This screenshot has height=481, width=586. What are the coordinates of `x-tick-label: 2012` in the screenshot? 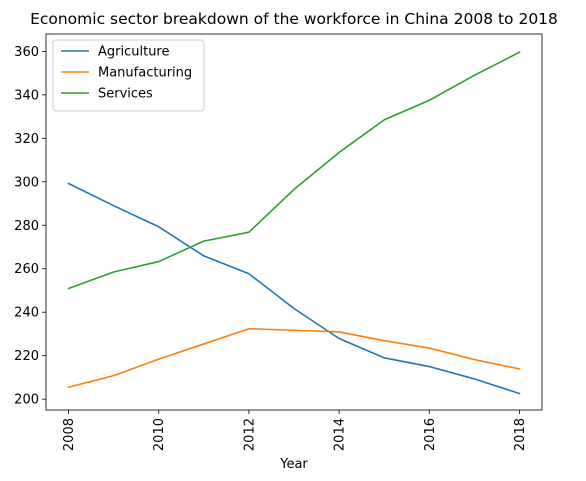 It's located at (249, 434).